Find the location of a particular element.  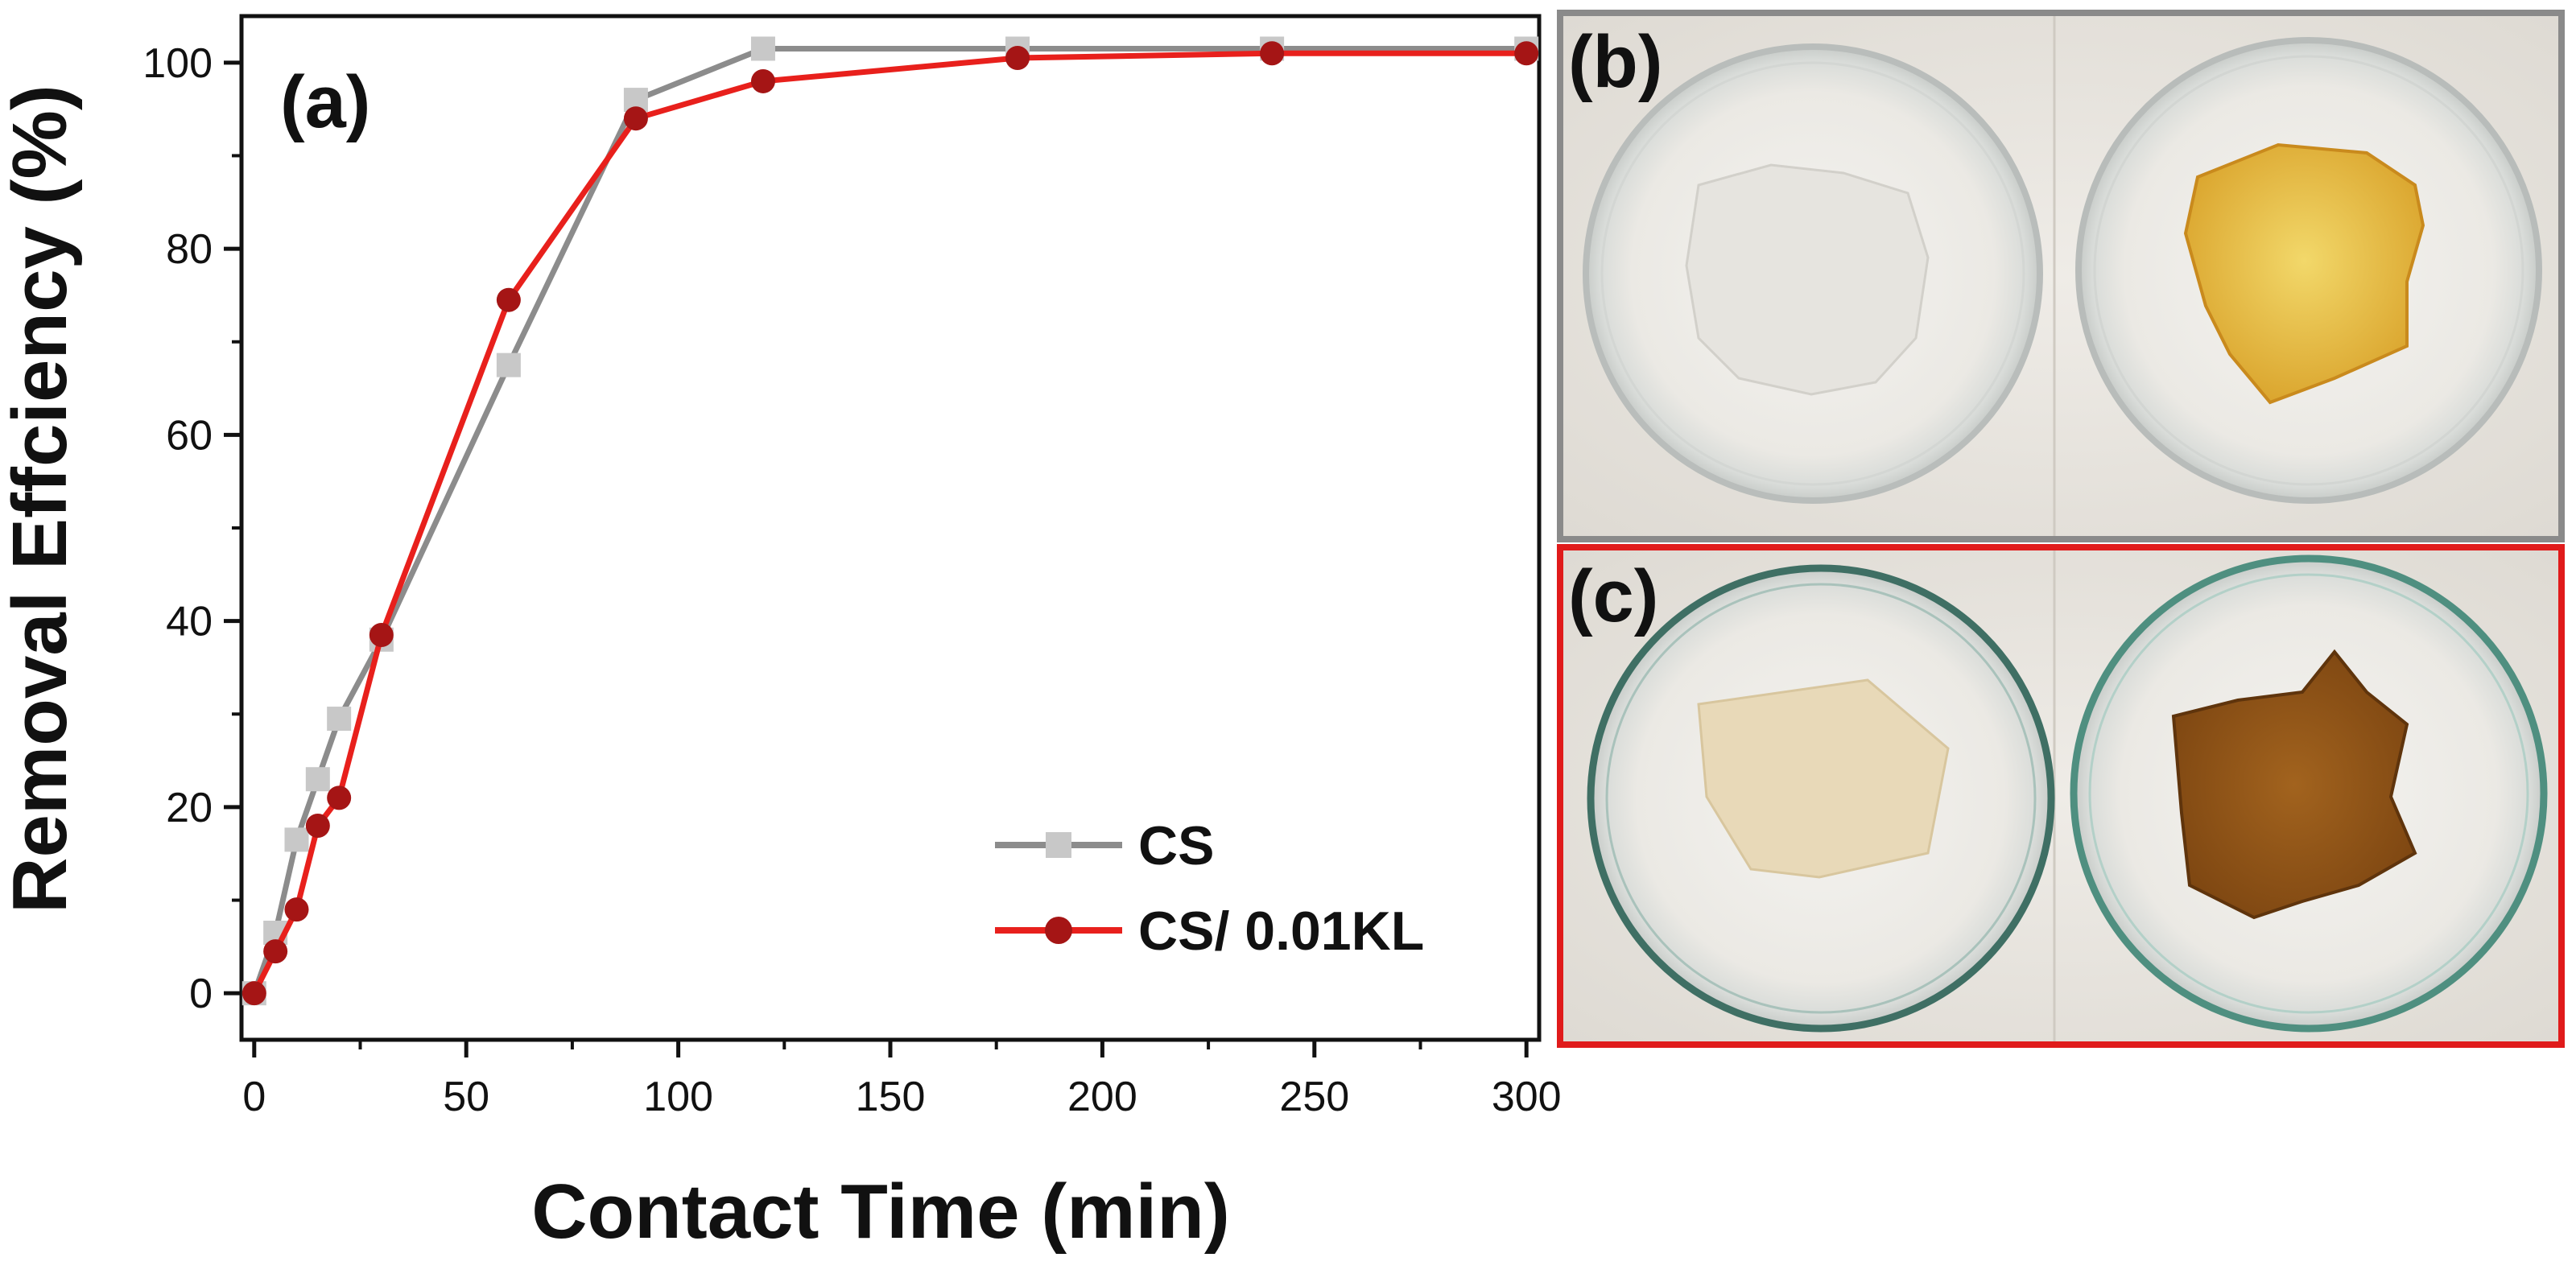

x-tick-label: 100 is located at coordinates (678, 1097).